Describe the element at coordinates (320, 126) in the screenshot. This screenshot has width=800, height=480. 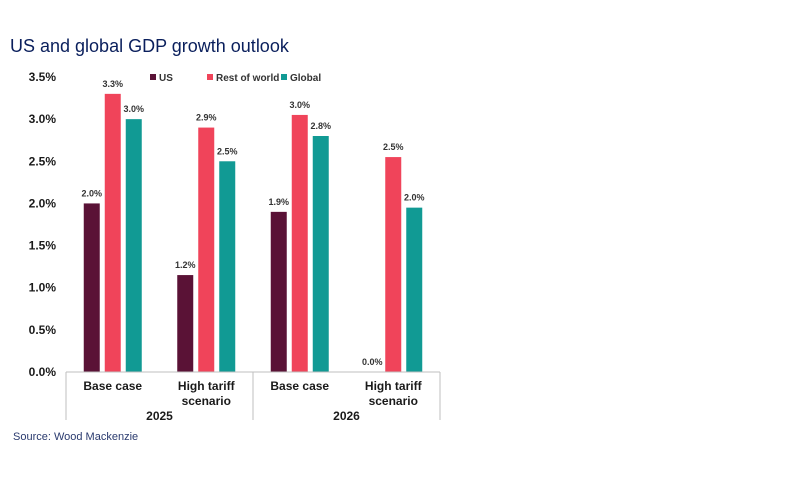
I see `data-label: 2.8%` at that location.